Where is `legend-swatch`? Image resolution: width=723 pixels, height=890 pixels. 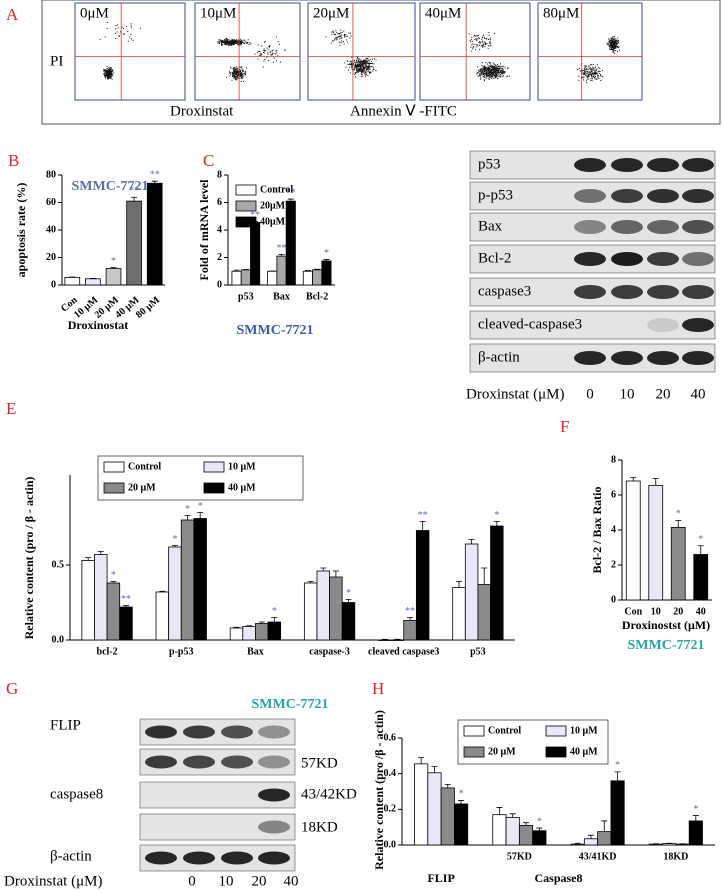 legend-swatch is located at coordinates (556, 731).